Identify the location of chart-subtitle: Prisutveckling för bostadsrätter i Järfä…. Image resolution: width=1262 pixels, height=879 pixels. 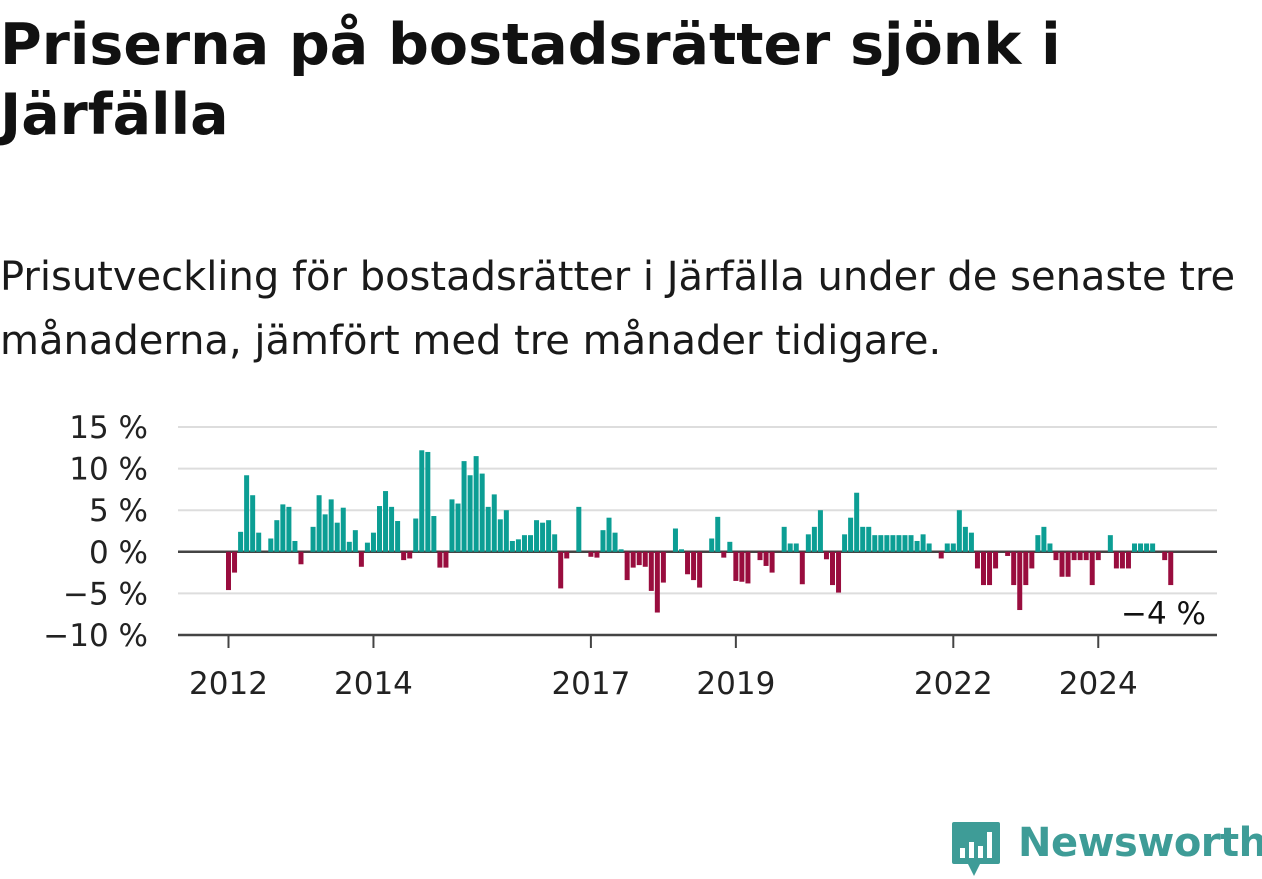
(618, 309).